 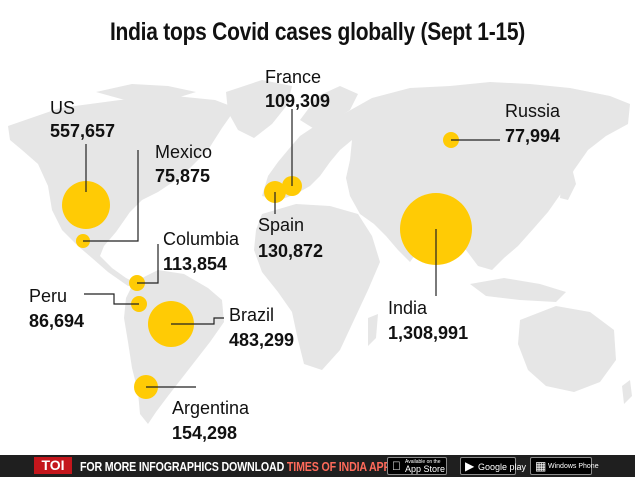 What do you see at coordinates (291, 251) in the screenshot?
I see `label-cases-spain: 130,872` at bounding box center [291, 251].